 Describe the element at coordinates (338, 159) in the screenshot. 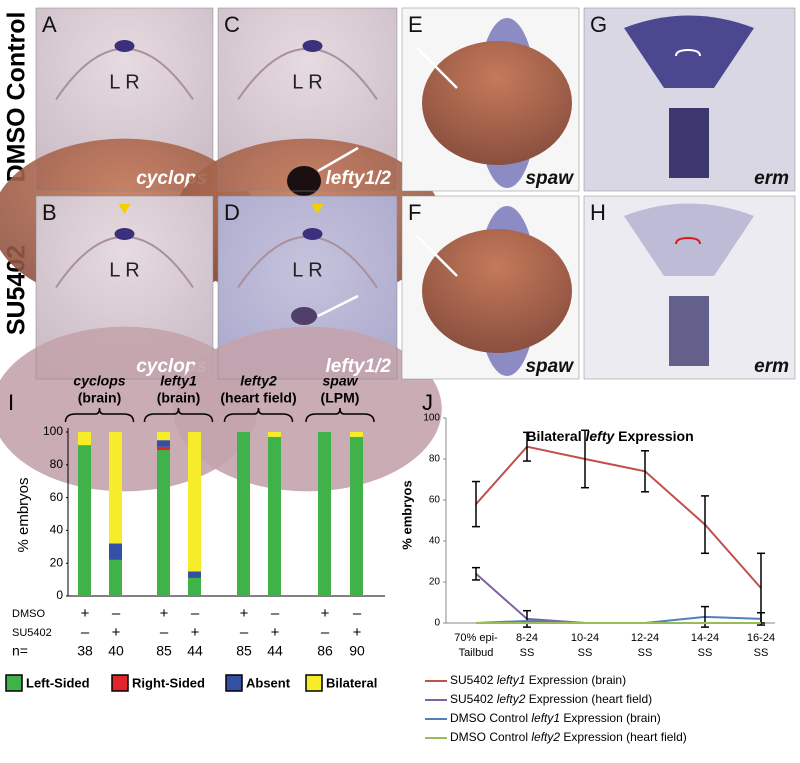

I see `arrow` at that location.